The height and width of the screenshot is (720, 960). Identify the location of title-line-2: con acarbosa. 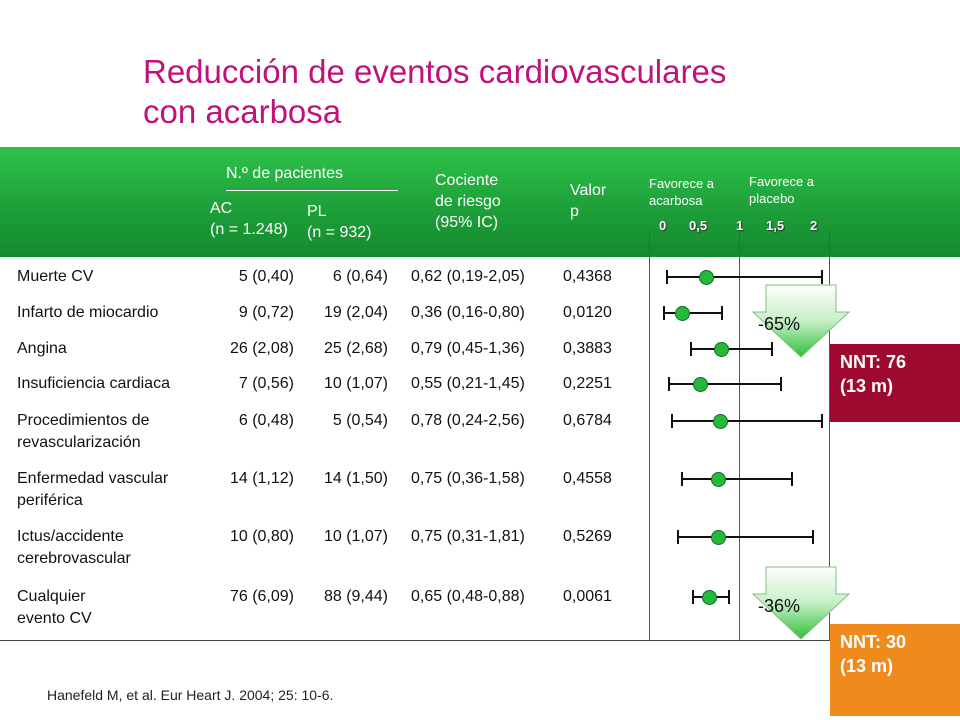
(242, 111).